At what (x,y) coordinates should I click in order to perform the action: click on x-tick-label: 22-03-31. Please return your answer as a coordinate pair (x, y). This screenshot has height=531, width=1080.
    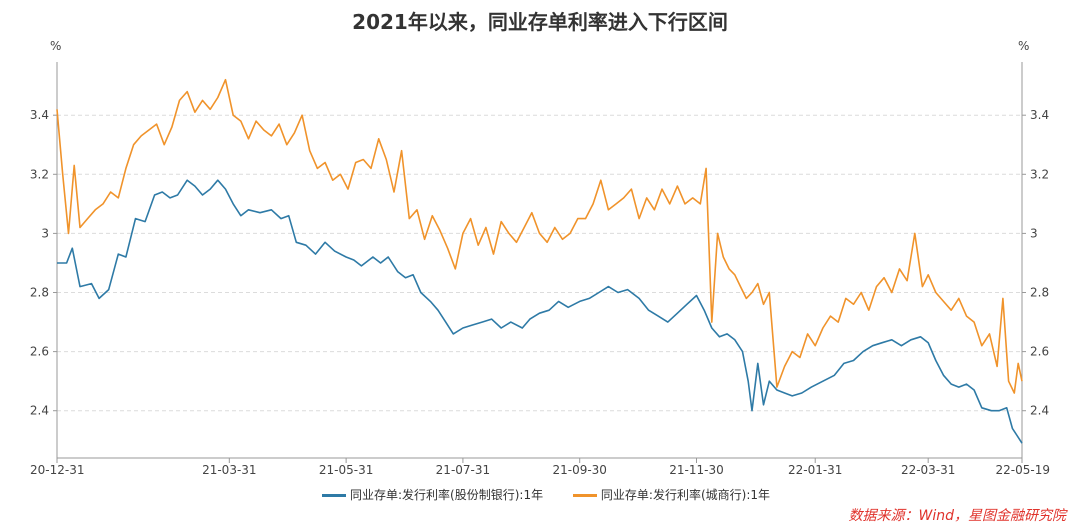
    Looking at the image, I should click on (928, 470).